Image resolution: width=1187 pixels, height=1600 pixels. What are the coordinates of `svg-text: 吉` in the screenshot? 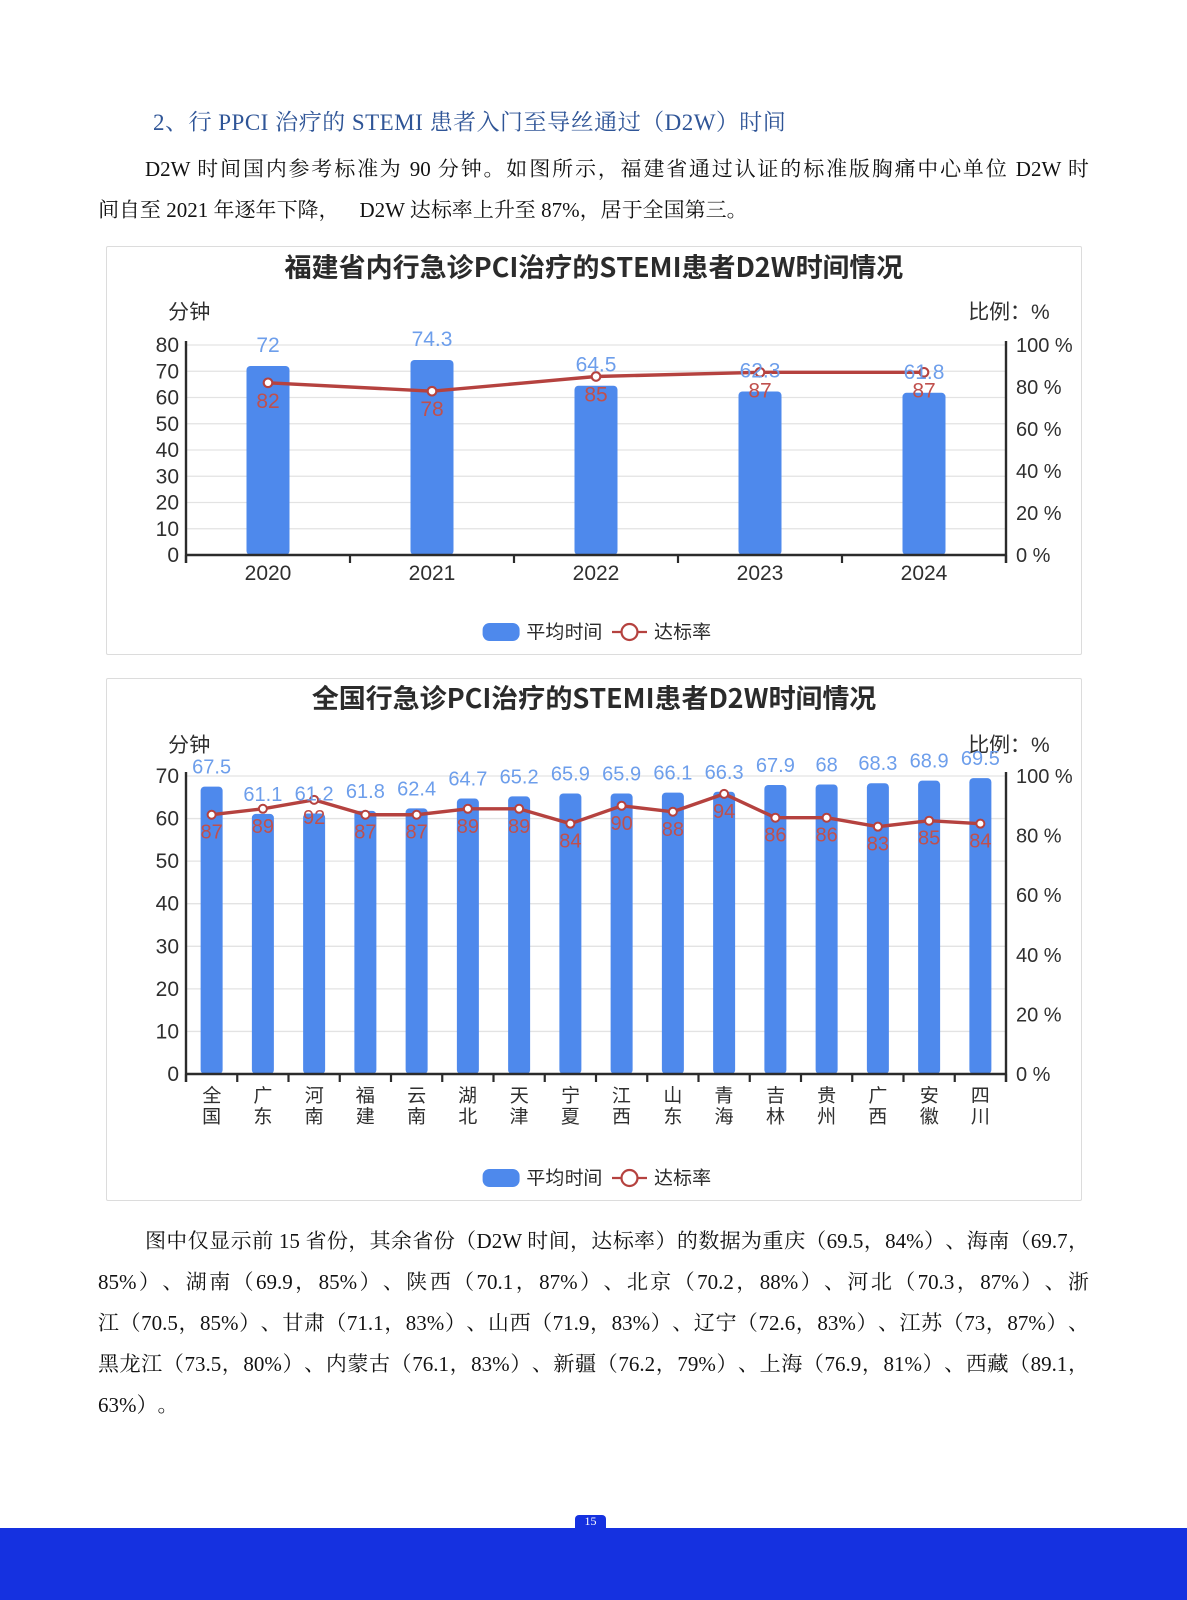 It's located at (775, 1096).